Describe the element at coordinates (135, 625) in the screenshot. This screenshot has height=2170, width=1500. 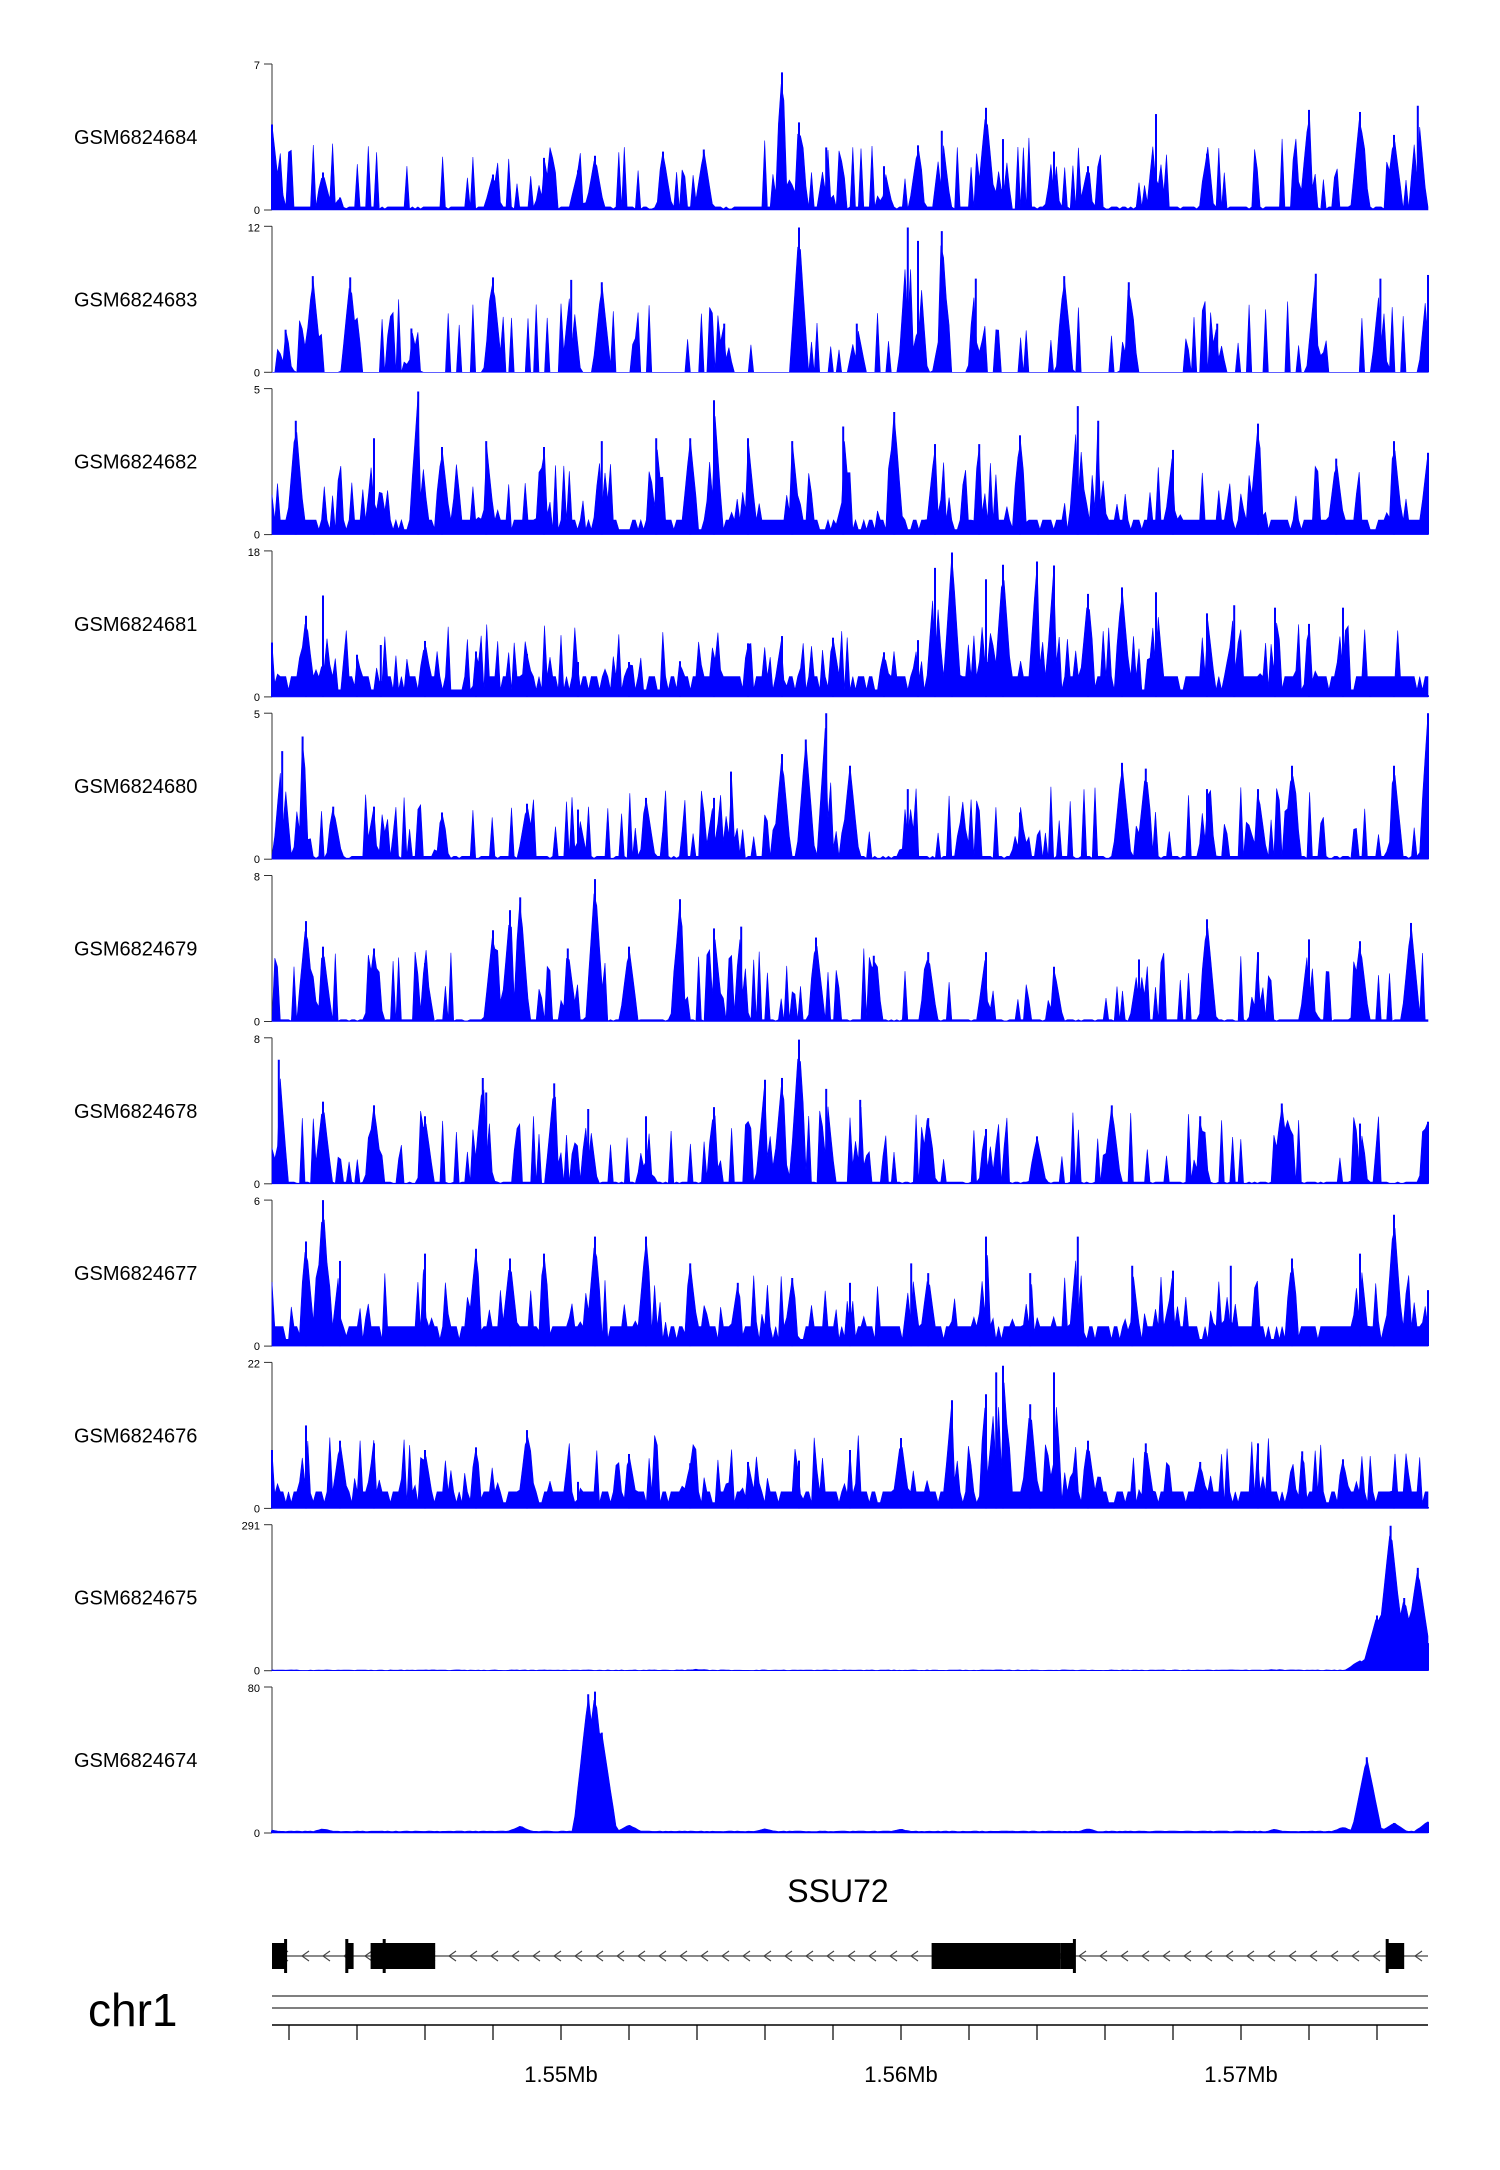
I see `track-label: GSM6824681` at that location.